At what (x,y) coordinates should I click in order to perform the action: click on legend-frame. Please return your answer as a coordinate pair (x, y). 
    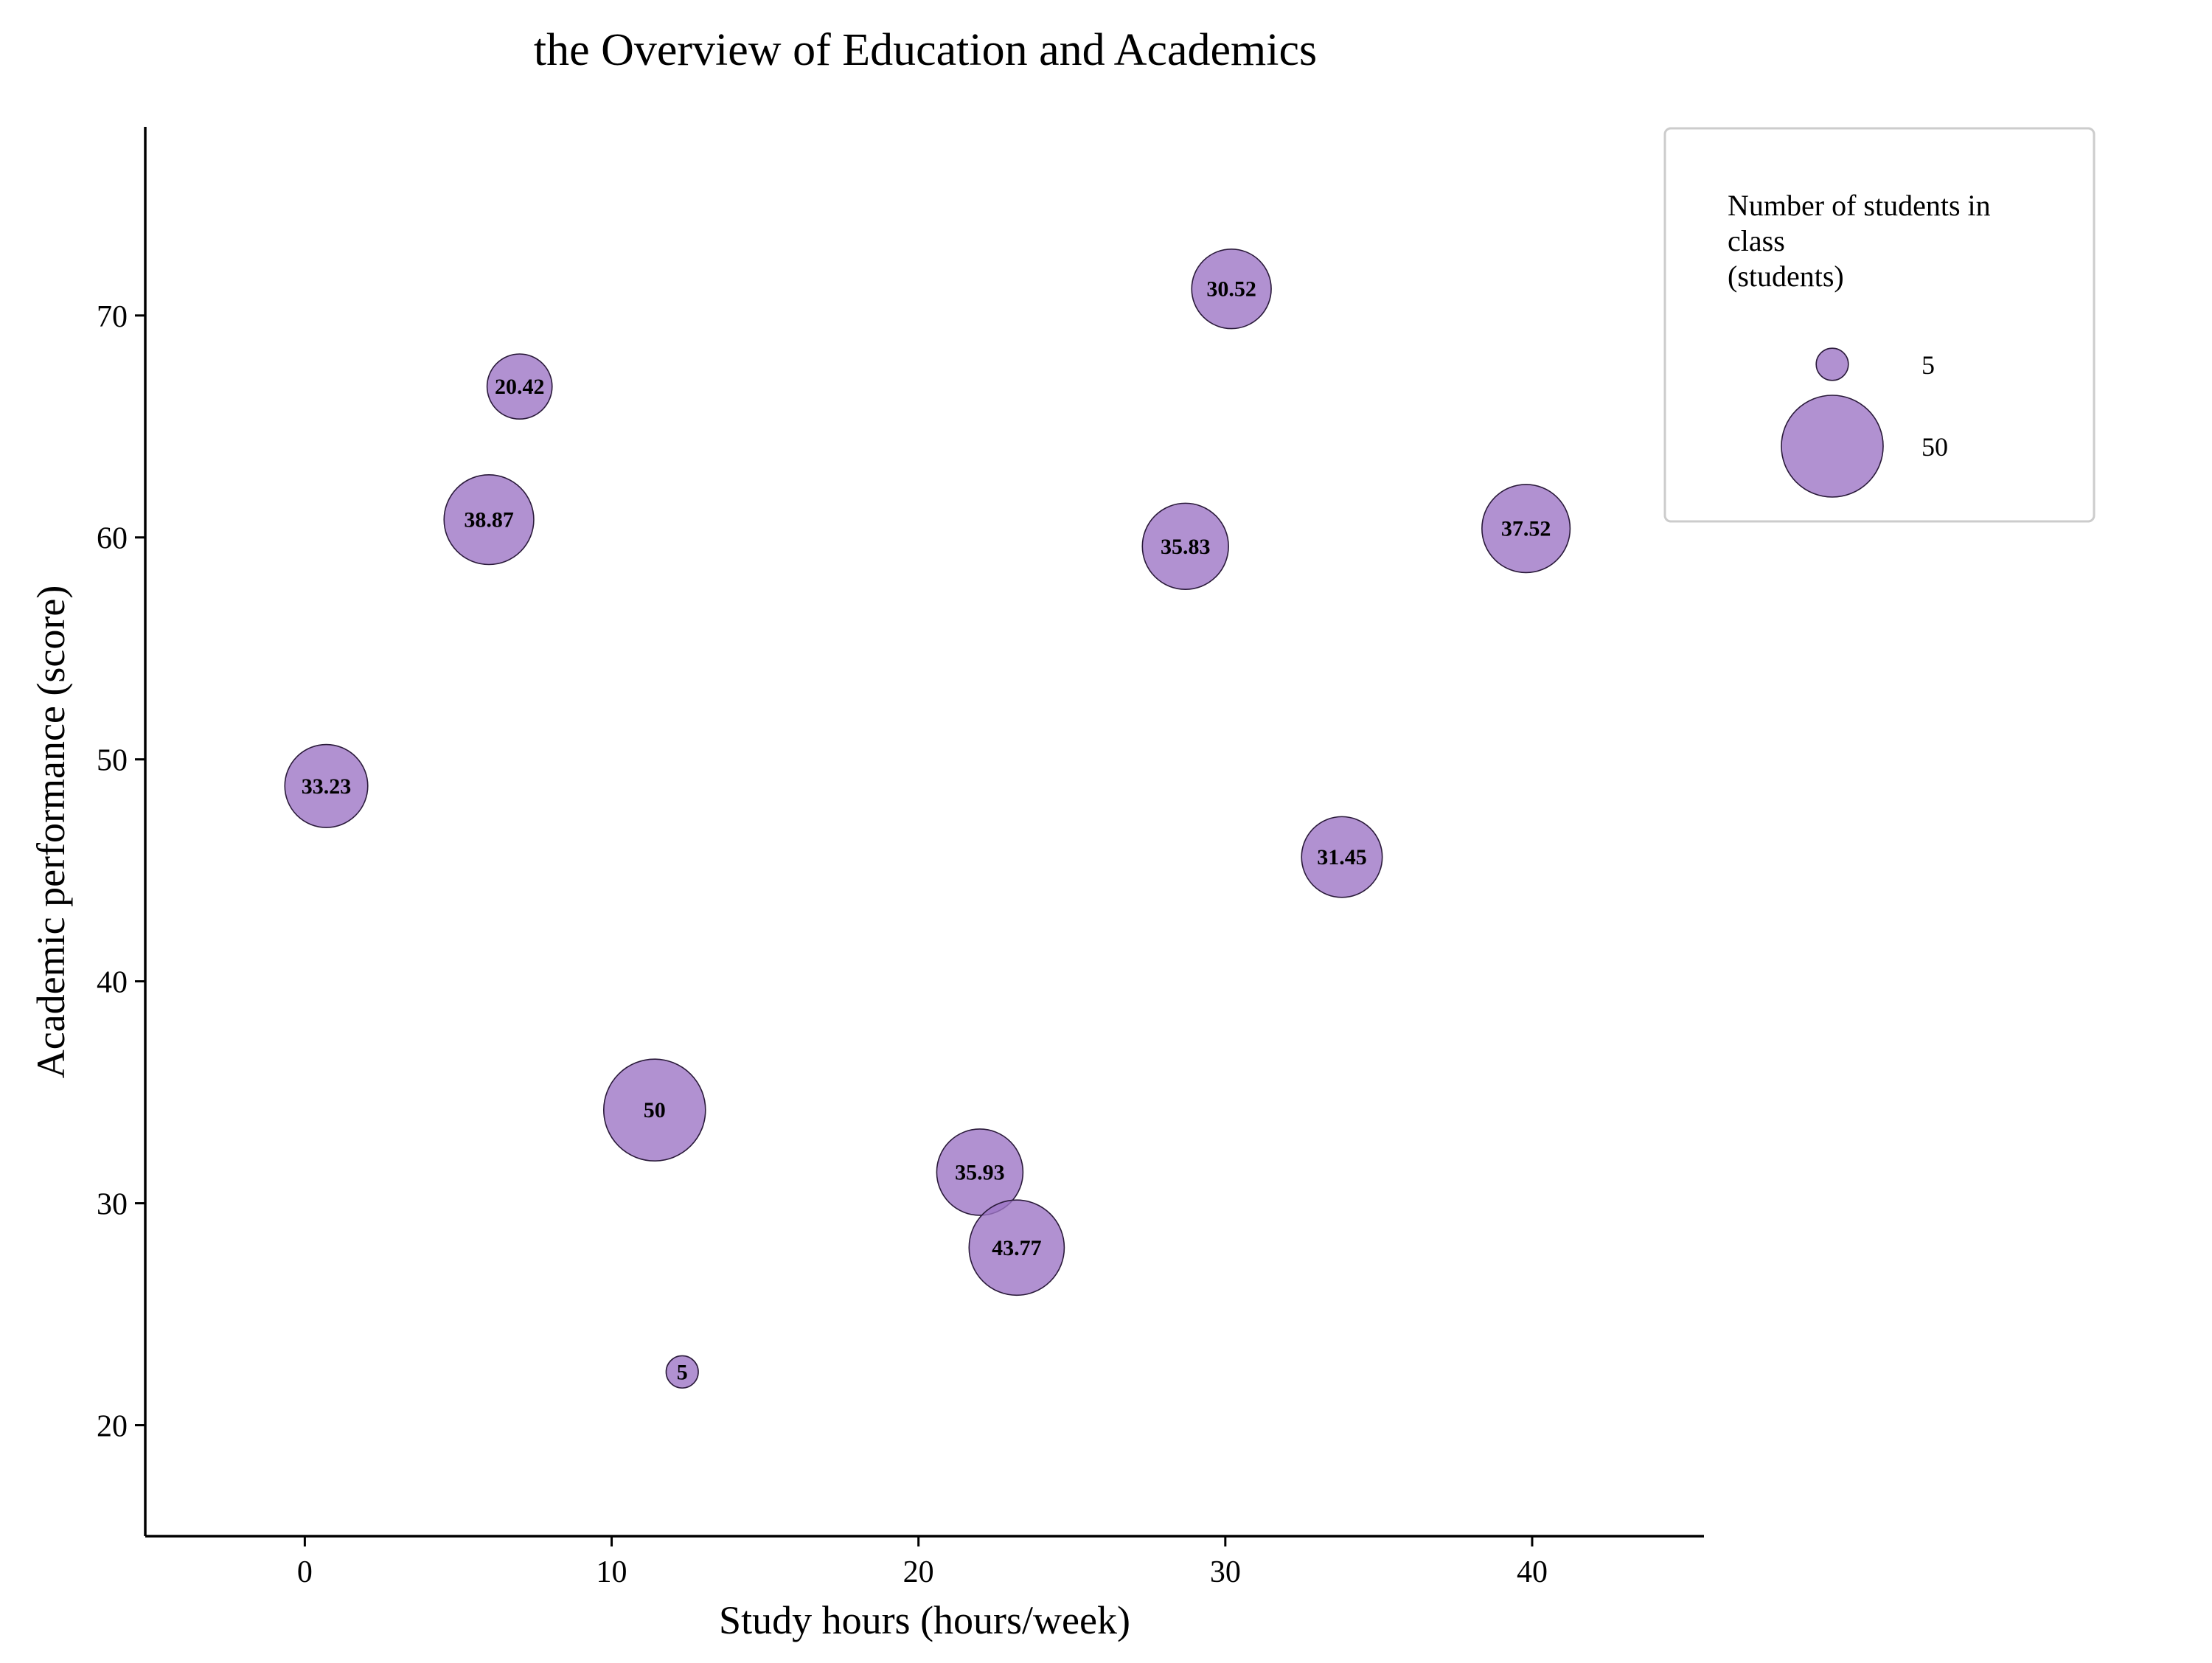
    Looking at the image, I should click on (1879, 325).